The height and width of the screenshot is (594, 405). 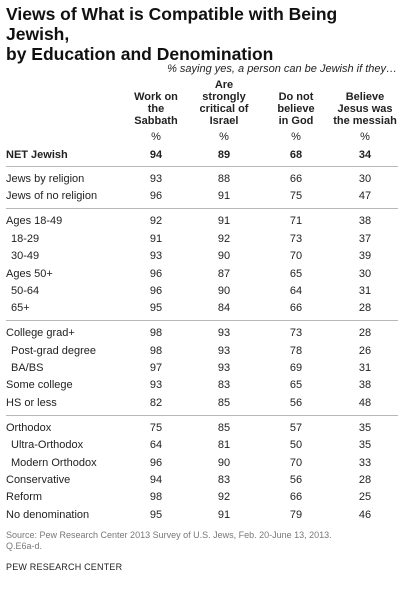 I want to click on cell-value: 95, so click(x=156, y=308).